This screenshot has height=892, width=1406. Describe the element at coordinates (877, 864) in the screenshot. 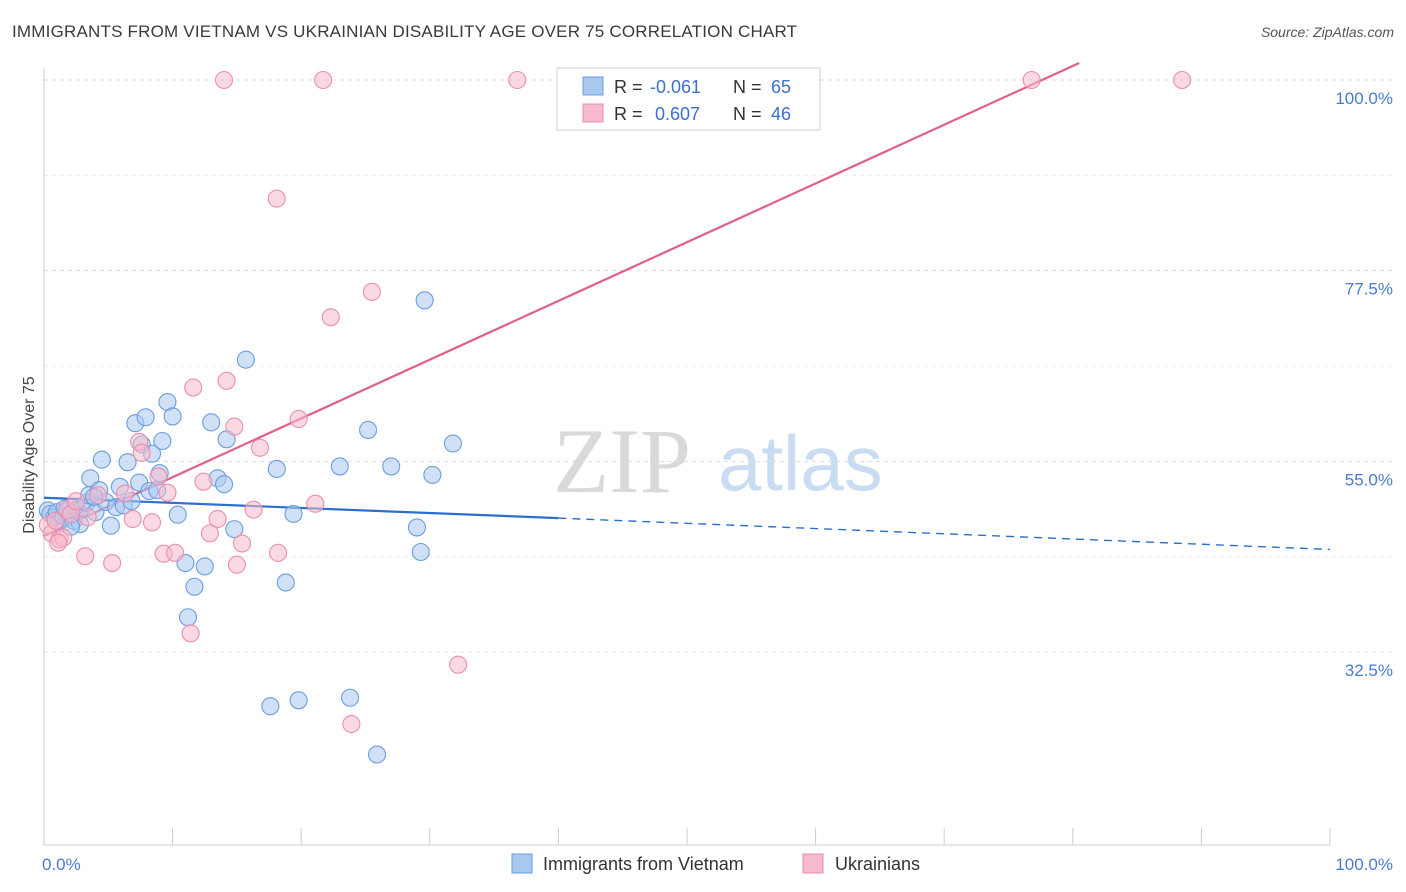

I see `legend-label-ukrainians: Ukrainians` at that location.